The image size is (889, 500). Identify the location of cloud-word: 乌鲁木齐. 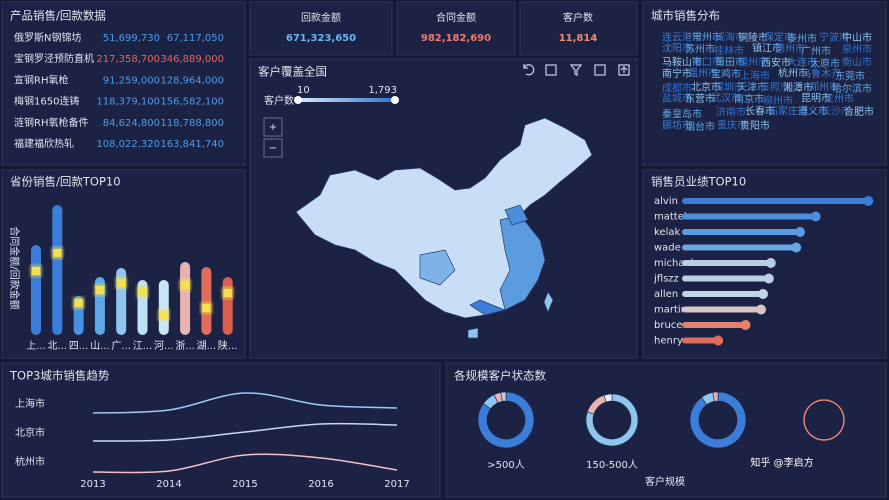
(821, 73).